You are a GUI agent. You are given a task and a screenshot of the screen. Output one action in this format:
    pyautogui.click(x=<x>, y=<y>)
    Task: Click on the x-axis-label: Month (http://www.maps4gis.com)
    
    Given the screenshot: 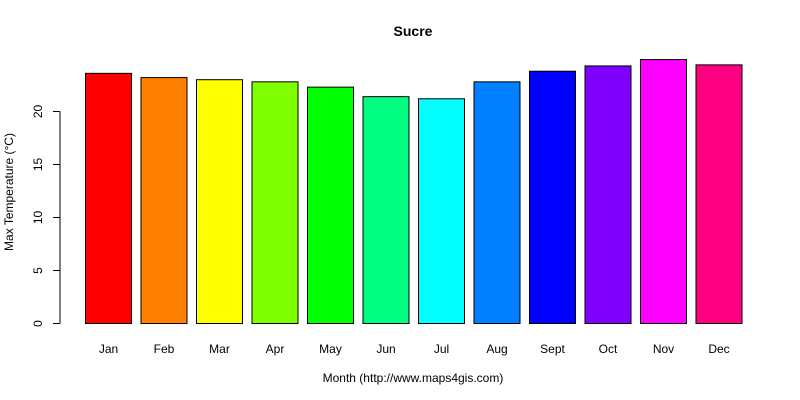 What is the action you would take?
    pyautogui.click(x=413, y=378)
    